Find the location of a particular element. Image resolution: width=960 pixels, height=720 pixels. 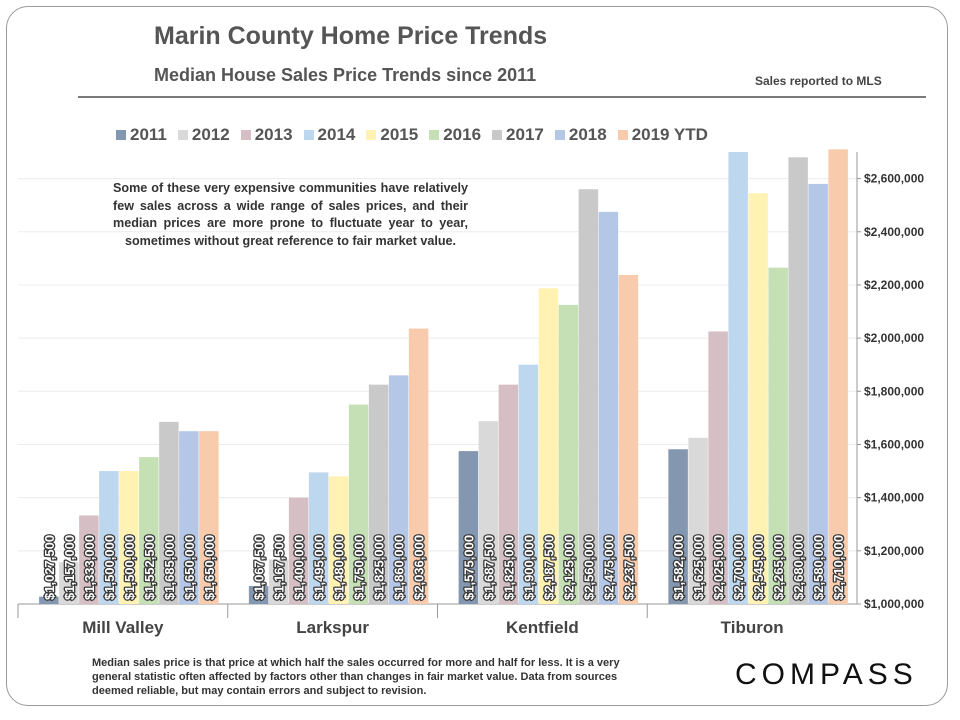

legend-label: 2013 is located at coordinates (273, 134).